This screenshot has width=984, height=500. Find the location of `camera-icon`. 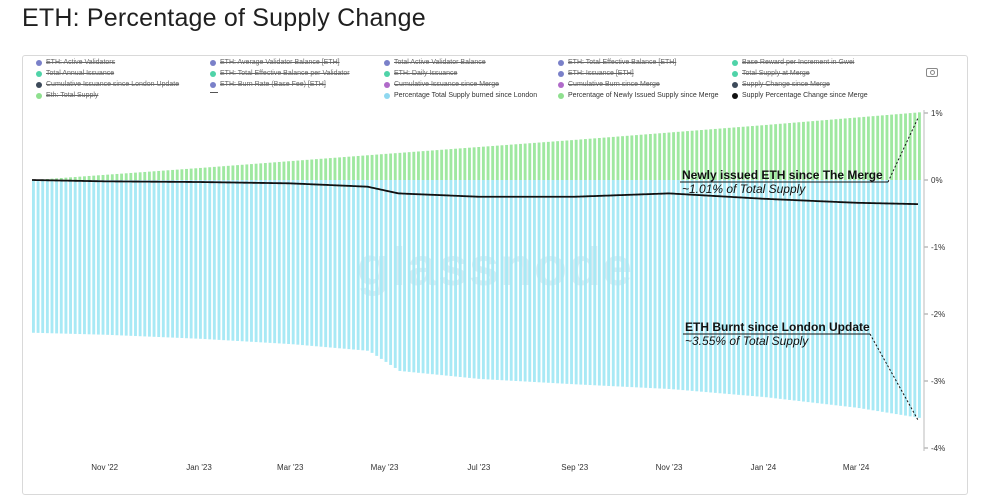

camera-icon is located at coordinates (932, 72).